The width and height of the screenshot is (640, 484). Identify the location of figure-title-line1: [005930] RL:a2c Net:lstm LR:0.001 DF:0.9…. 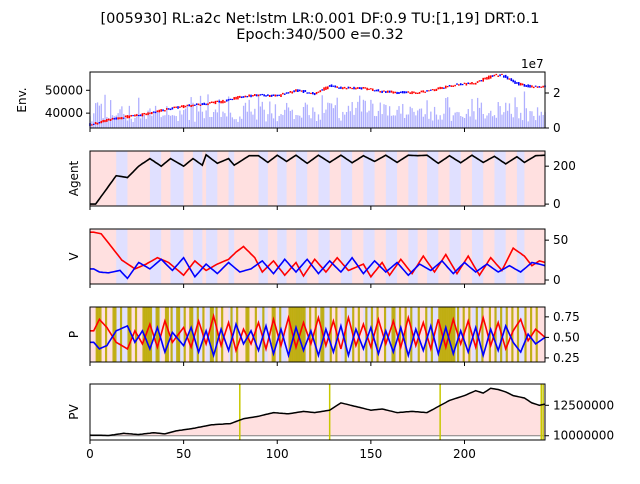
(320, 19).